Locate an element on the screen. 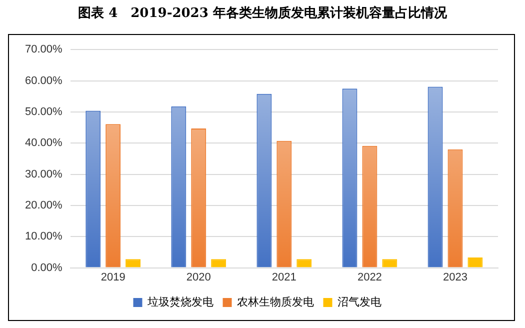  x-tick-label: 2020 is located at coordinates (198, 277).